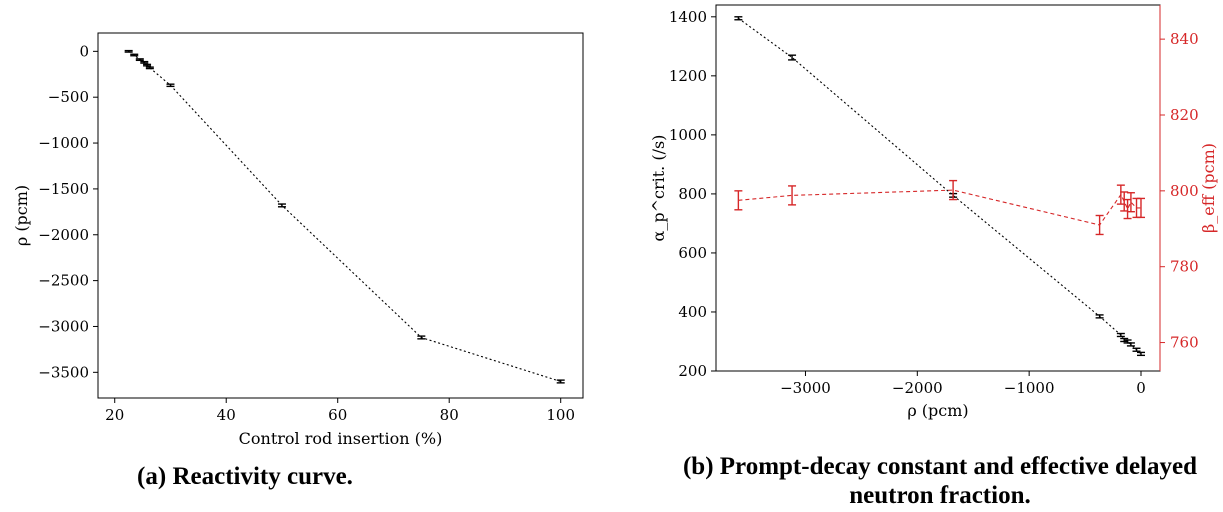 This screenshot has height=512, width=1223. Describe the element at coordinates (560, 415) in the screenshot. I see `x-tick-label-a: 100` at that location.